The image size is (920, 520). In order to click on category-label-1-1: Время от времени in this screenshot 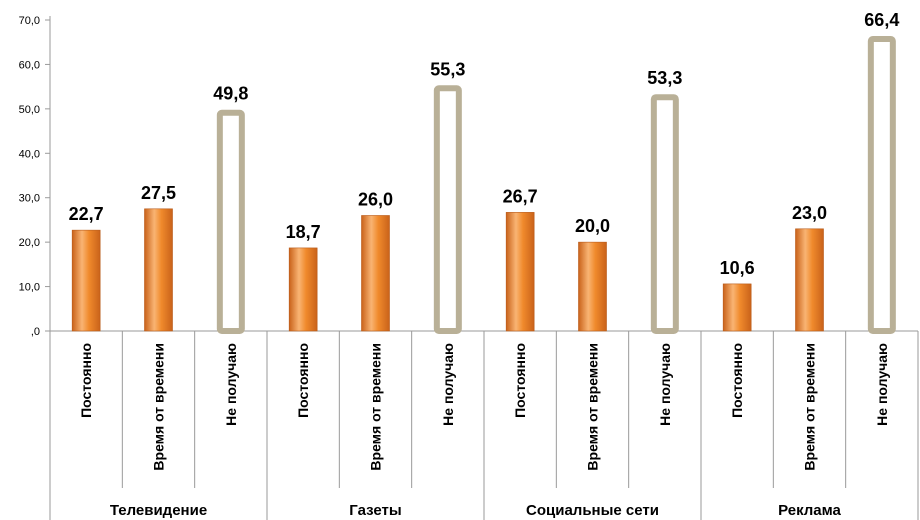, I will do `click(376, 407)`.